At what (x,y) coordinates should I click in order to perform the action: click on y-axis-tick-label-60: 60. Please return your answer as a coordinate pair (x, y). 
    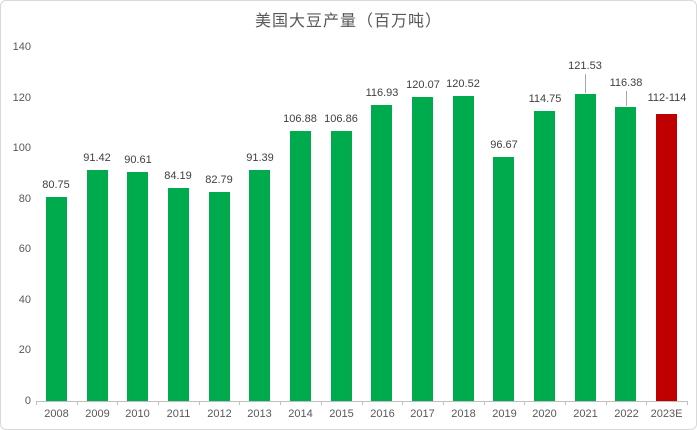
    Looking at the image, I should click on (24, 249).